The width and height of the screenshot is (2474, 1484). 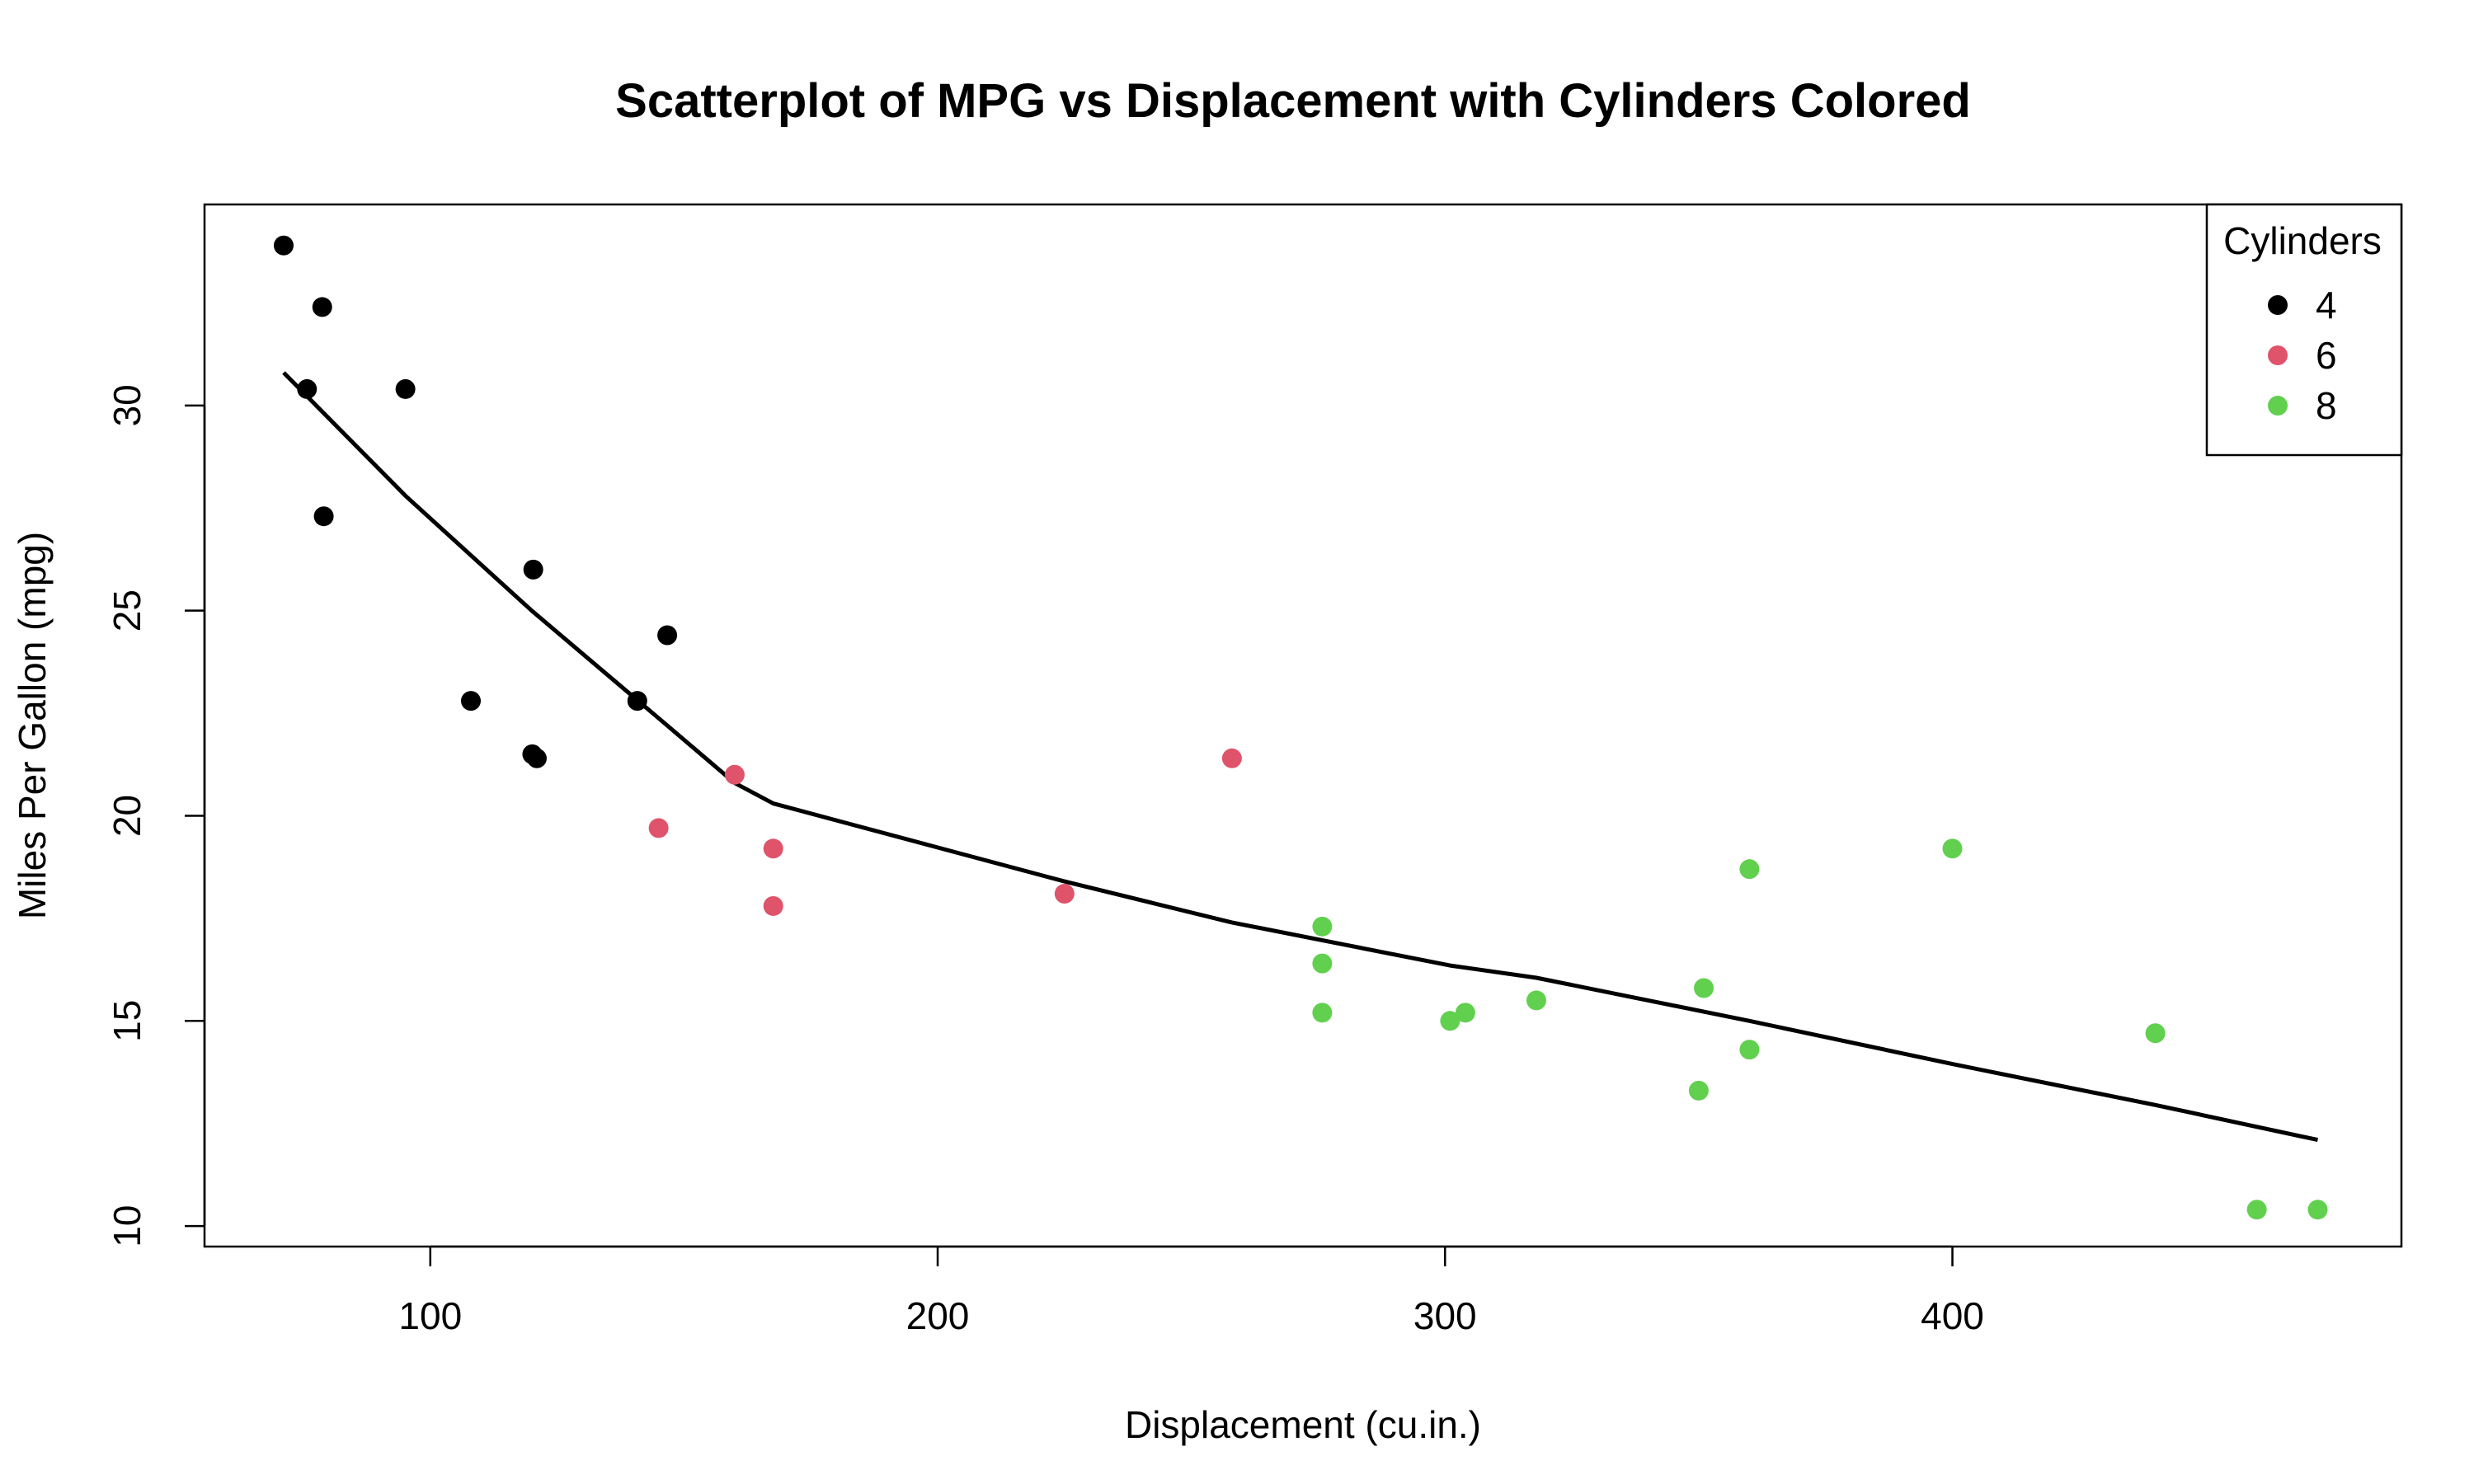 I want to click on y-tick-label: 15, so click(x=127, y=1021).